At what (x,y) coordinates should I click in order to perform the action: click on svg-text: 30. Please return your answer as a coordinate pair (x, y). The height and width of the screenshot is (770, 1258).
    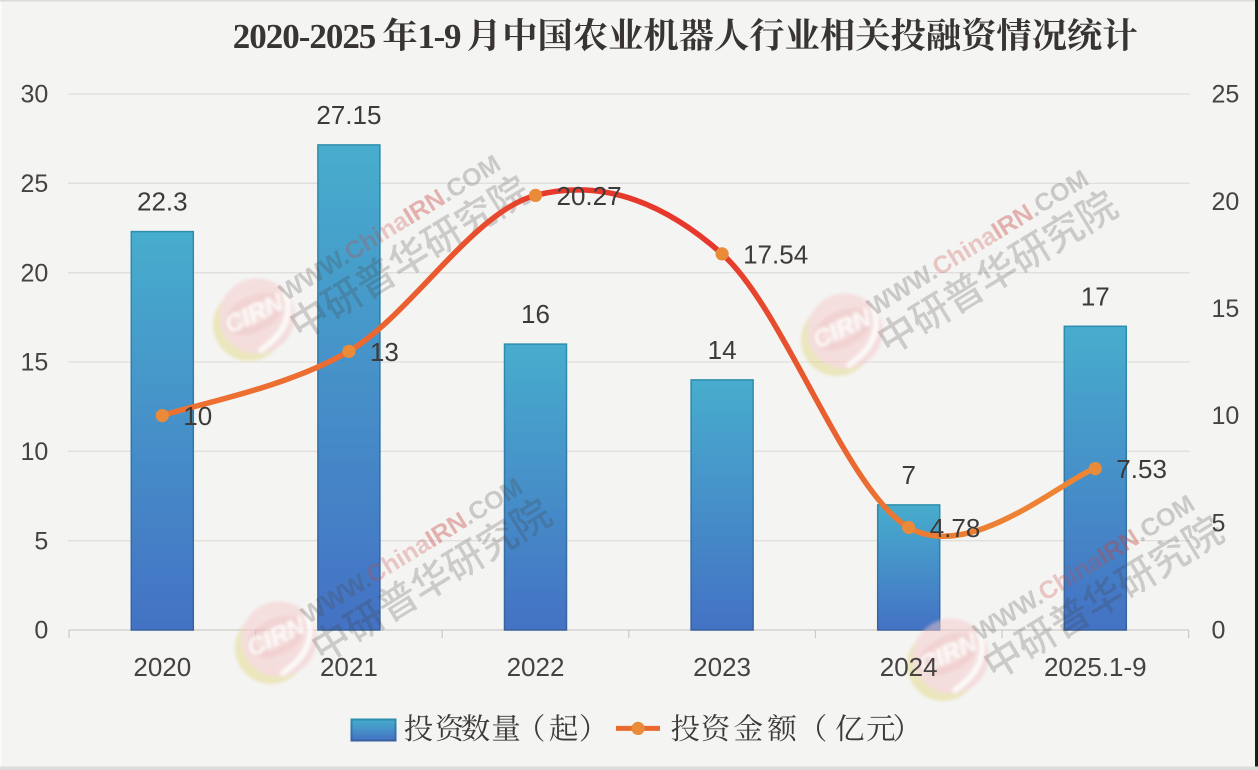
    Looking at the image, I should click on (34, 95).